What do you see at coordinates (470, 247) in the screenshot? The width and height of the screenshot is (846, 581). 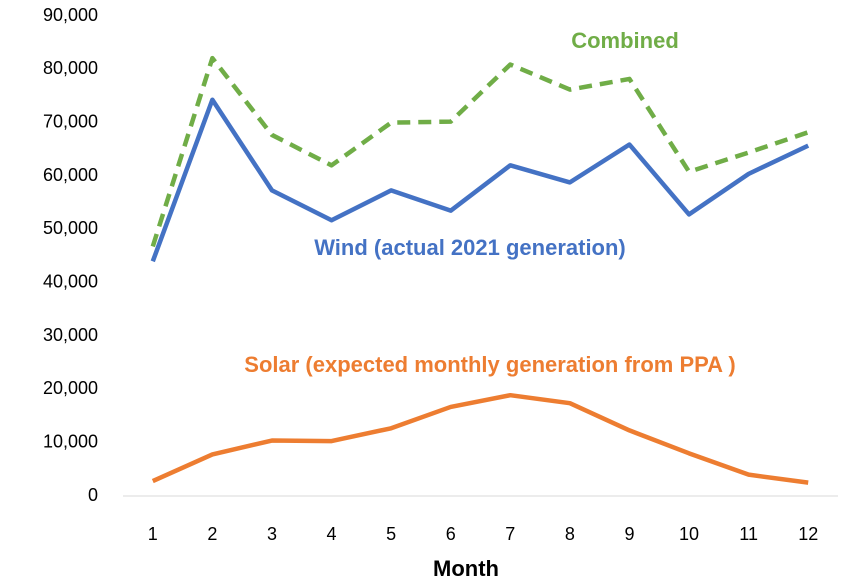 I see `series-label: Wind (actual 2021 generation)` at bounding box center [470, 247].